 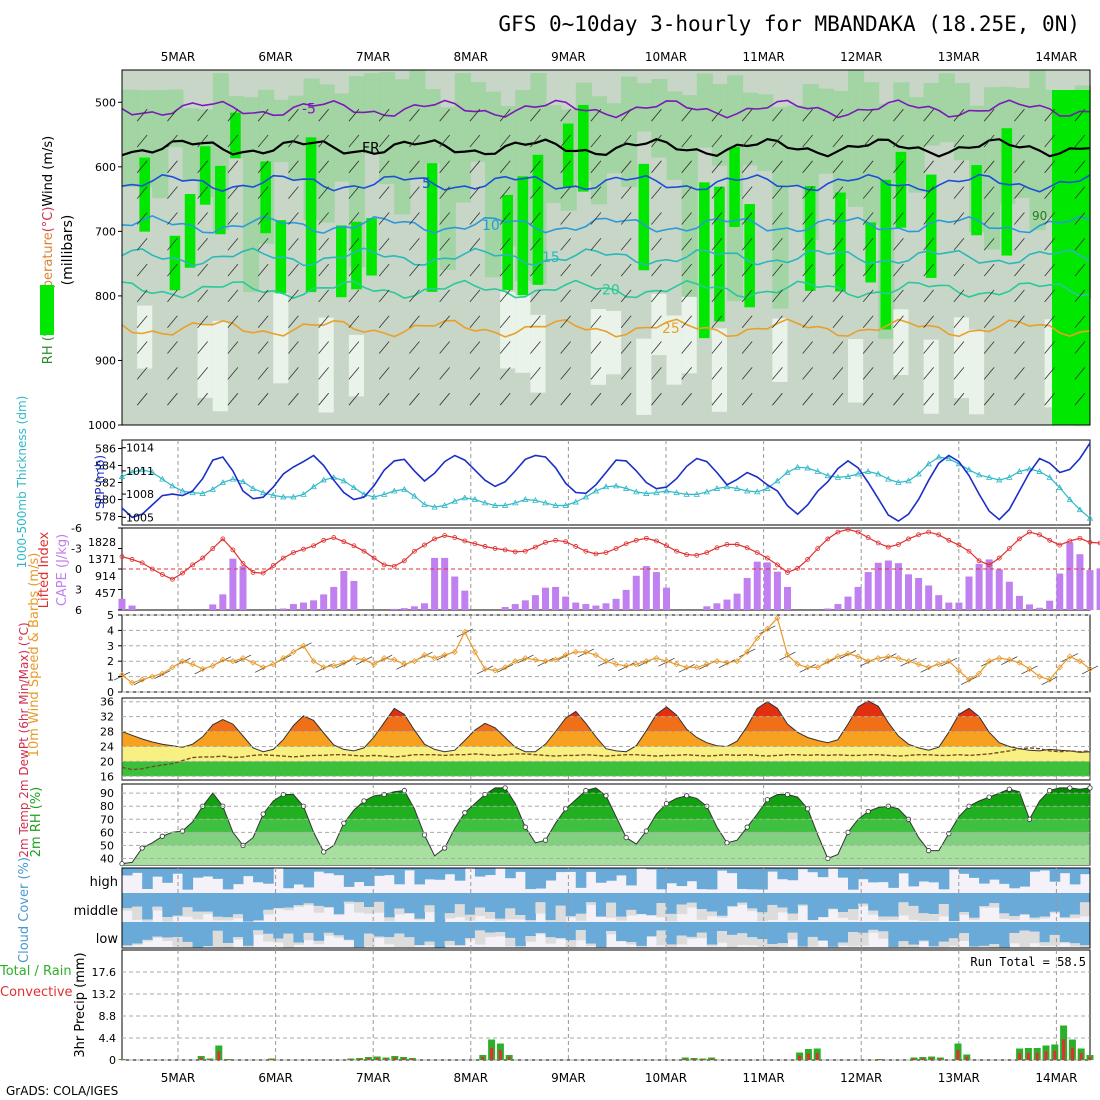 What do you see at coordinates (107, 702) in the screenshot?
I see `temp-tick-label: 36` at bounding box center [107, 702].